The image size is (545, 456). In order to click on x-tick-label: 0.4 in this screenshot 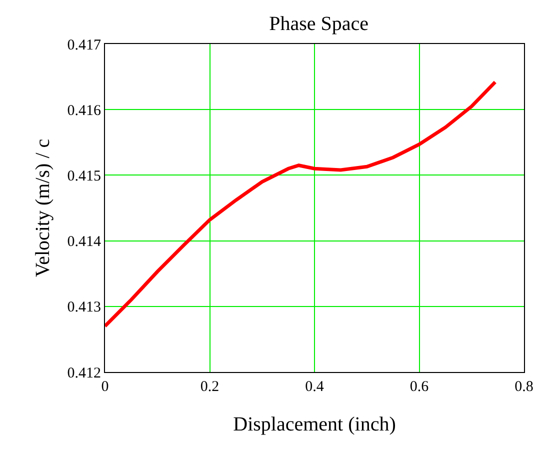, I will do `click(314, 387)`.